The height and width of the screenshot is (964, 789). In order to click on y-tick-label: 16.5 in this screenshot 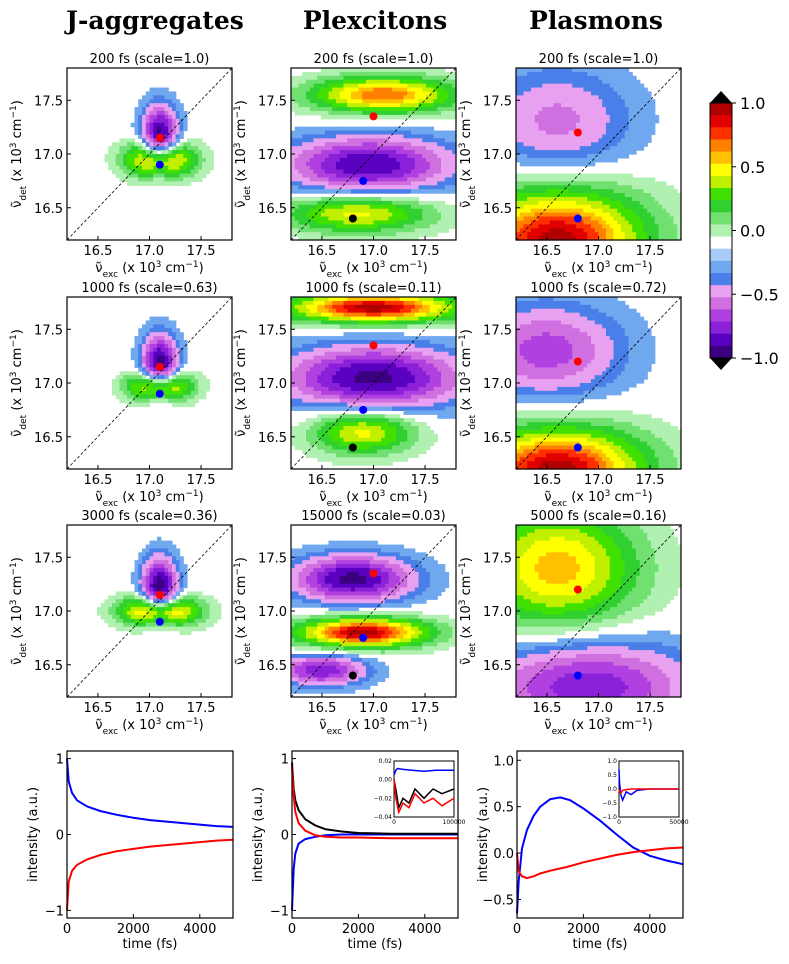, I will do `click(48, 438)`.